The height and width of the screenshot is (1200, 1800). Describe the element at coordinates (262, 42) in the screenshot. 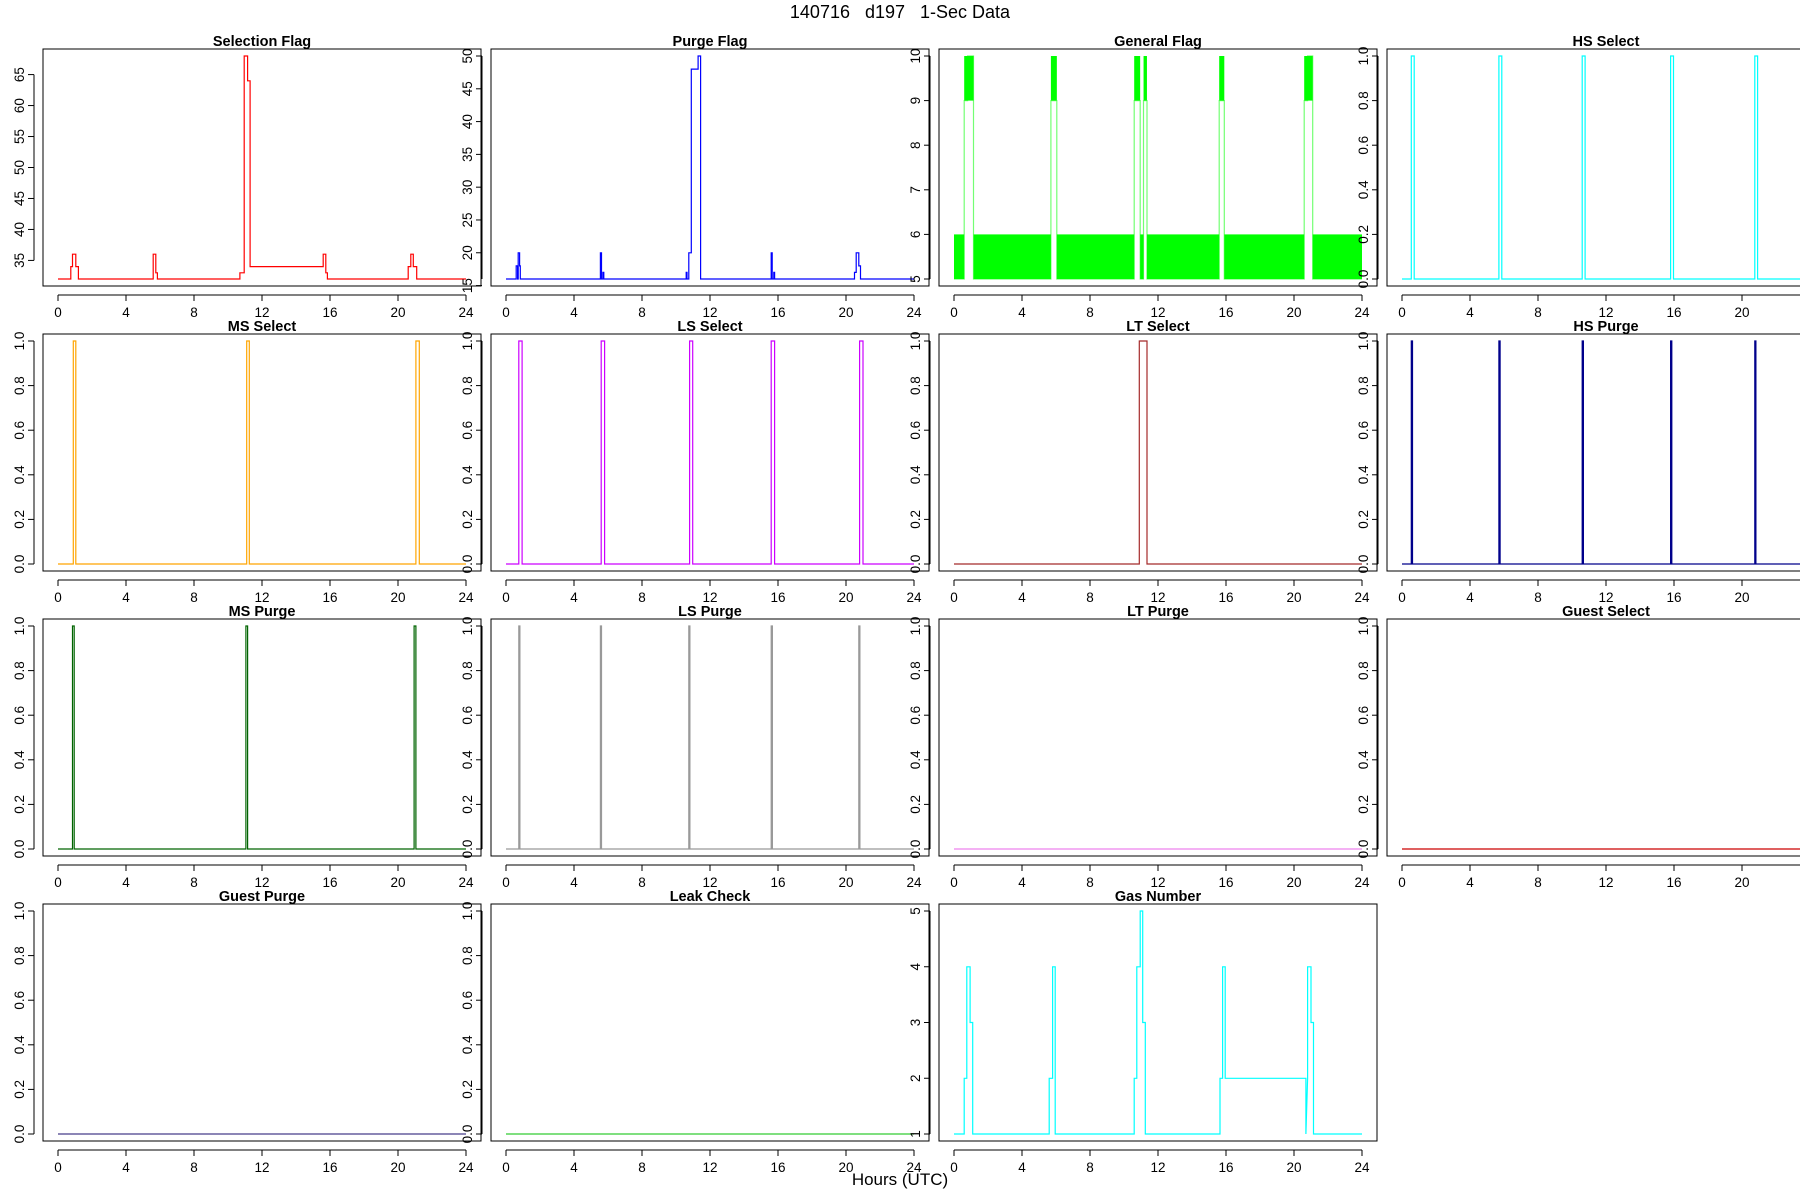

I see `panel-title: Selection Flag` at that location.